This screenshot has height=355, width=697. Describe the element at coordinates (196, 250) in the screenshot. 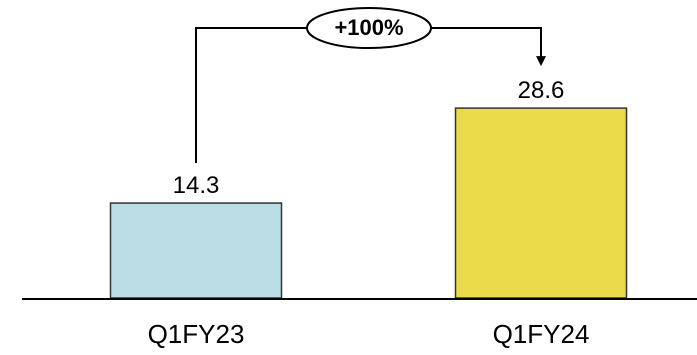

I see `bar-q1fy23` at that location.